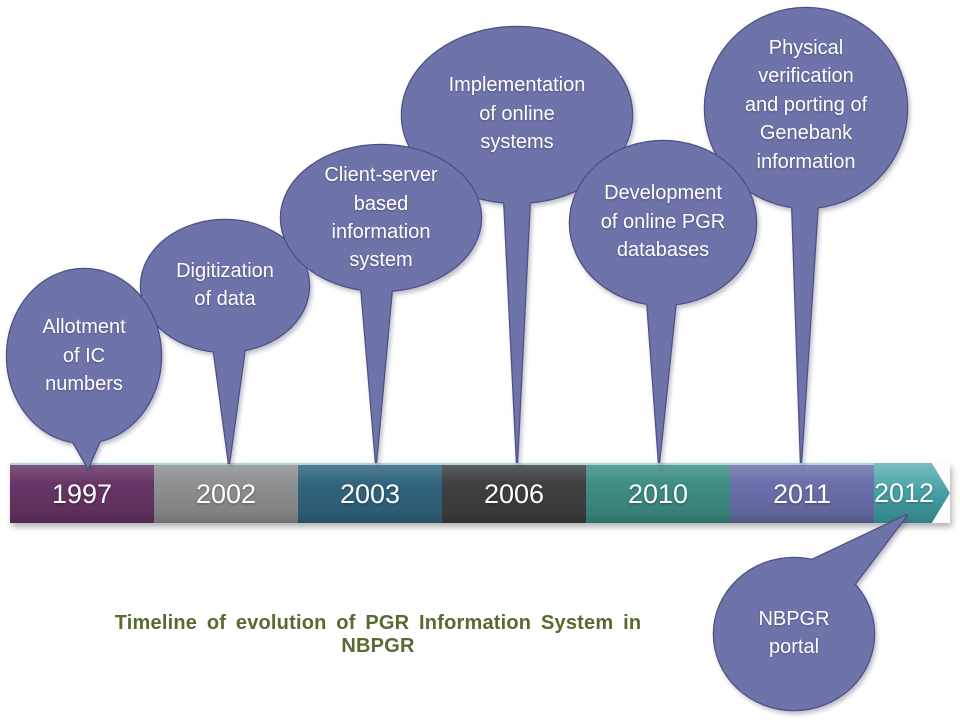 Image resolution: width=960 pixels, height=720 pixels. I want to click on year-label-2006: 2006, so click(514, 493).